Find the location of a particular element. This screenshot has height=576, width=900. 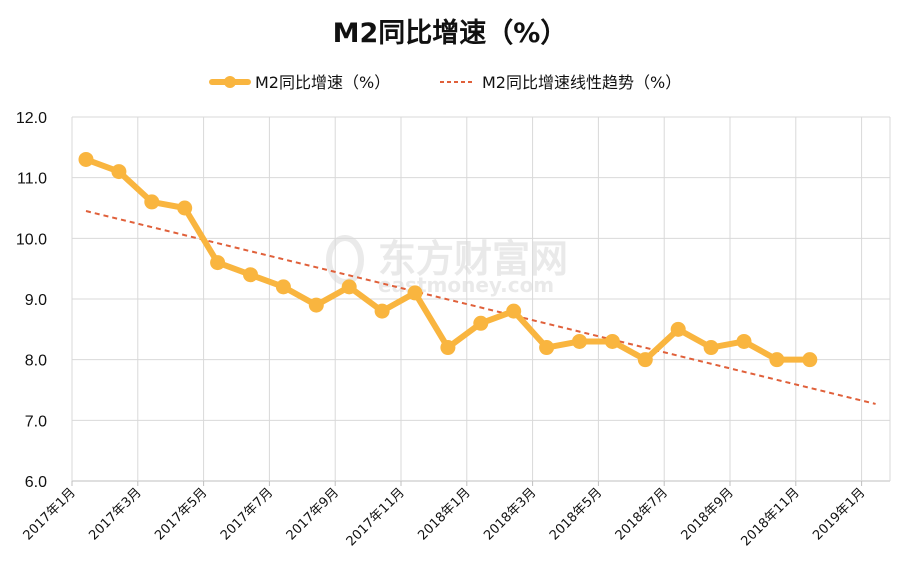

y-tick-label: 6.0 is located at coordinates (36, 482).